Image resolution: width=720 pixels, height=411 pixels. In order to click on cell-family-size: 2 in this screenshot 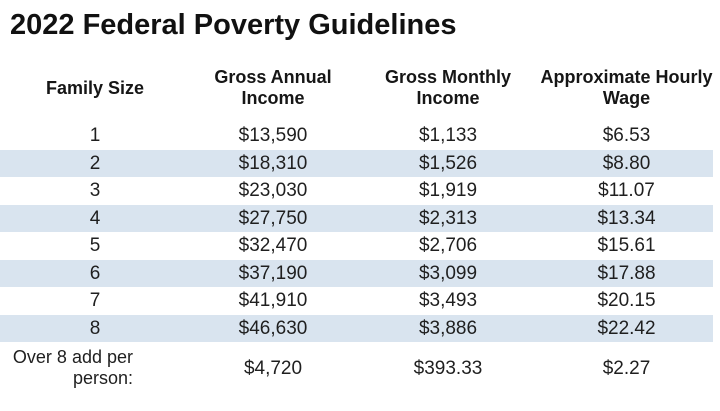, I will do `click(95, 163)`.